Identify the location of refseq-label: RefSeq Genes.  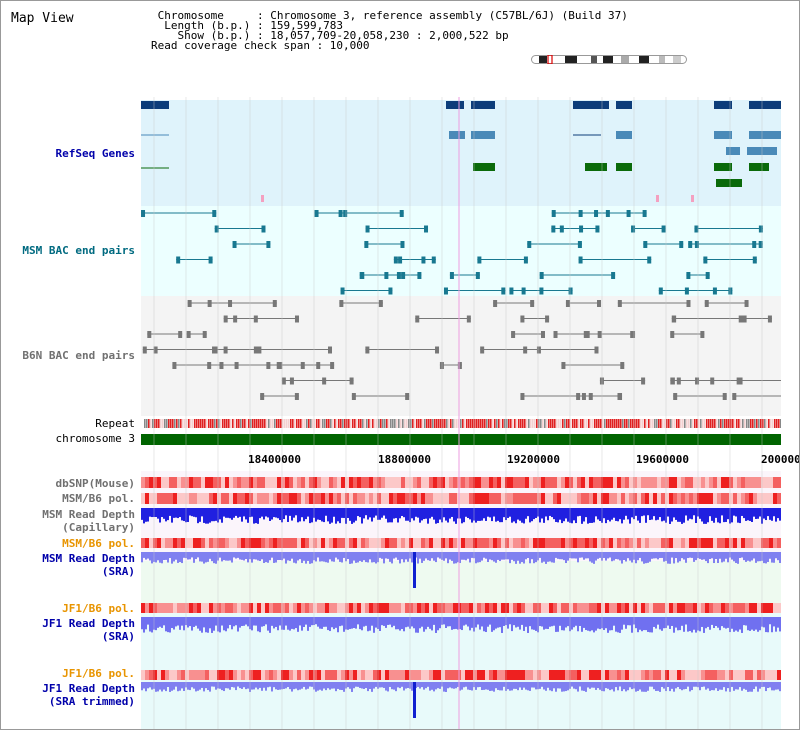
(95, 153).